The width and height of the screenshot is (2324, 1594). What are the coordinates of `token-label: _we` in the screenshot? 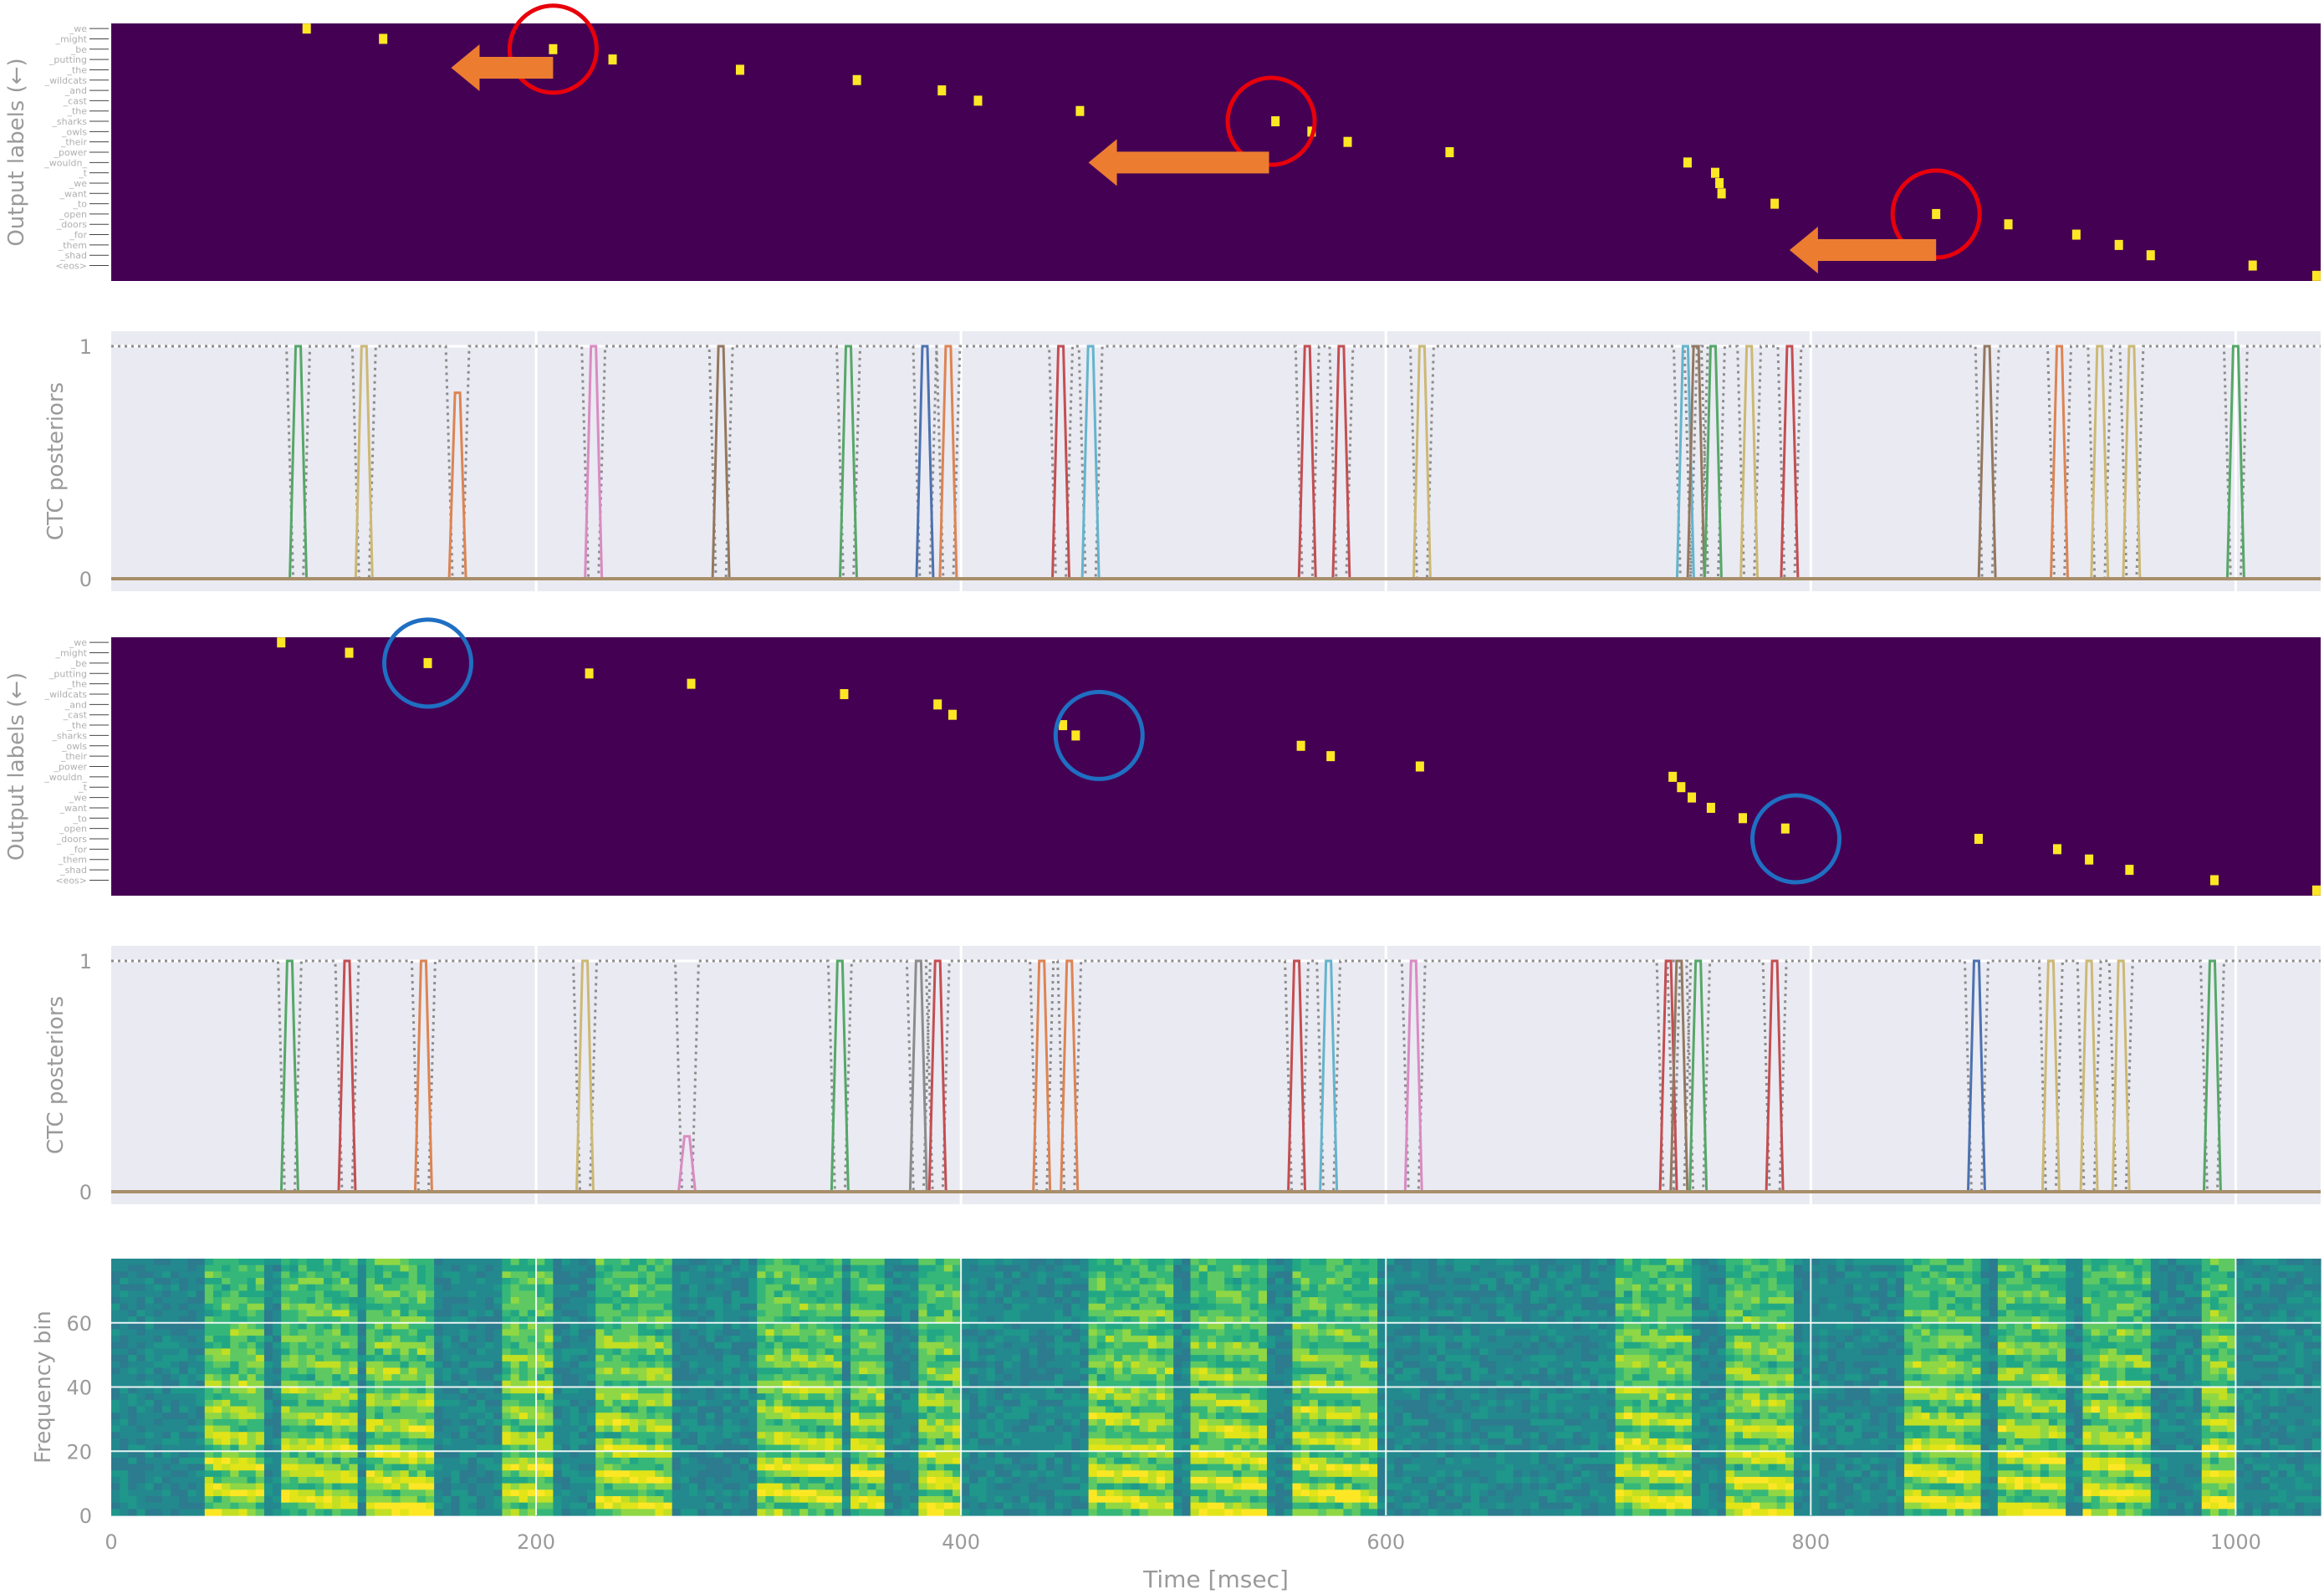 It's located at (78, 184).